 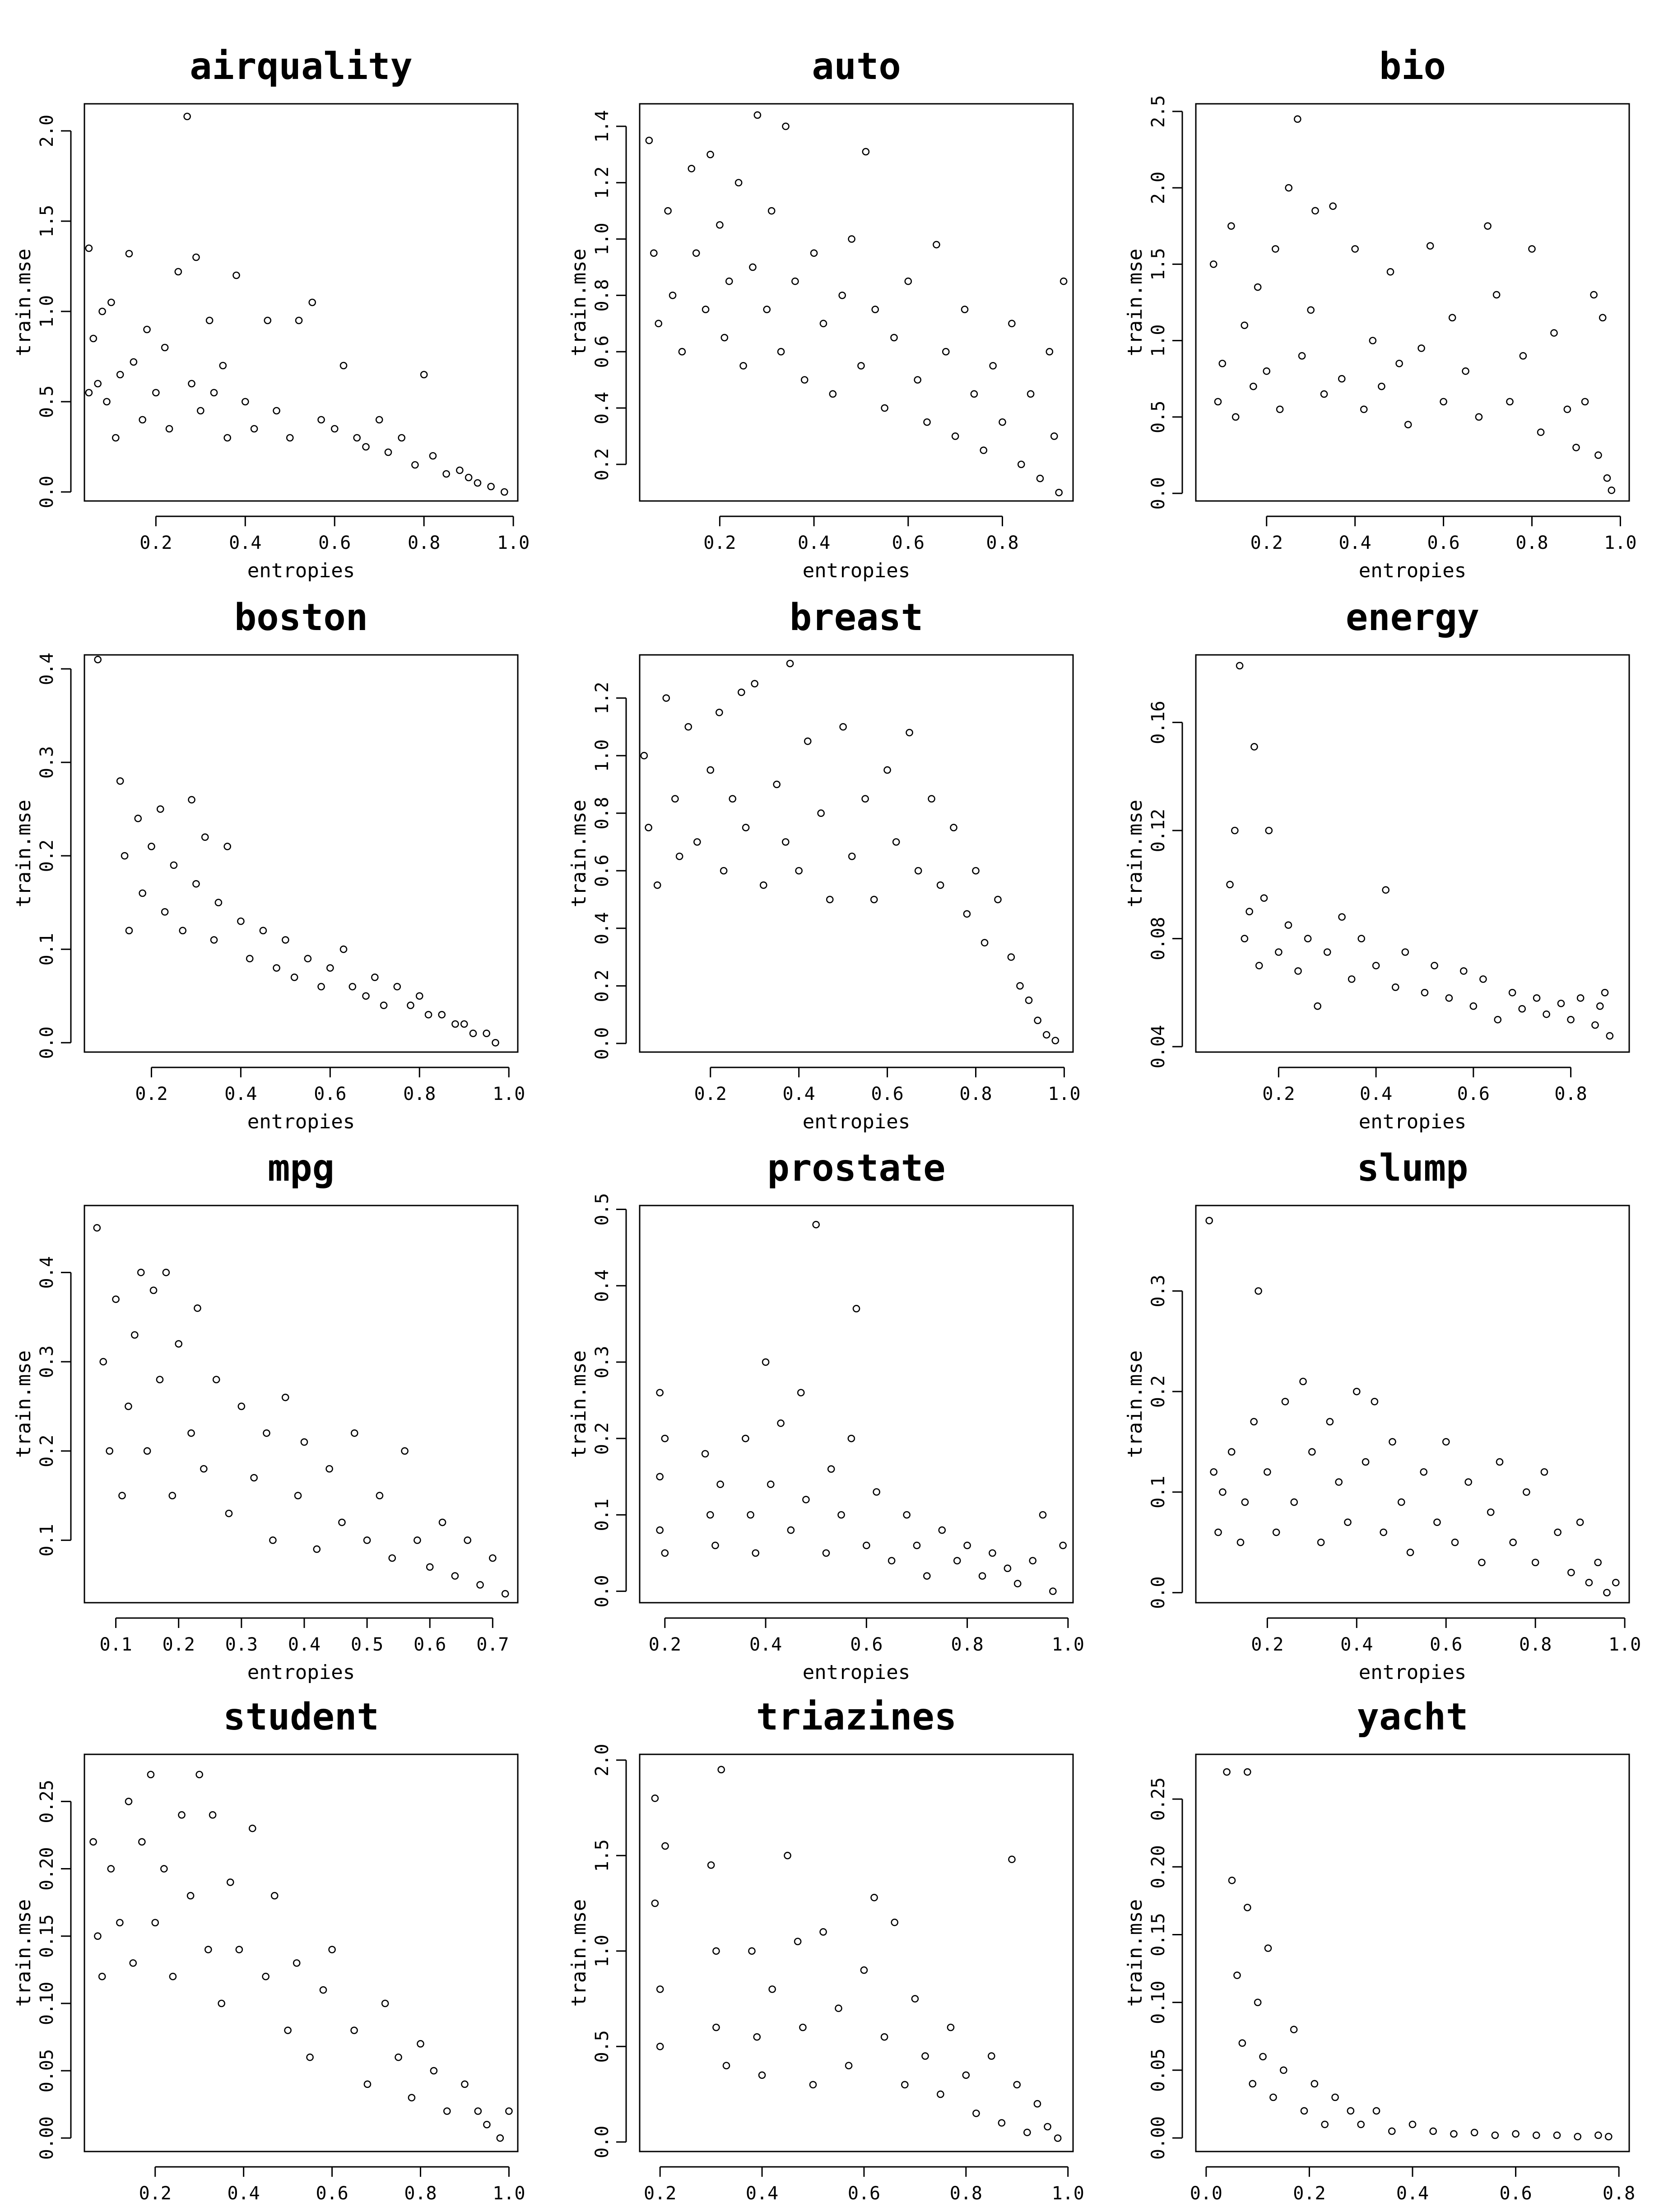 I want to click on chart-student-x-tick-label: 1.0, so click(x=509, y=2193).